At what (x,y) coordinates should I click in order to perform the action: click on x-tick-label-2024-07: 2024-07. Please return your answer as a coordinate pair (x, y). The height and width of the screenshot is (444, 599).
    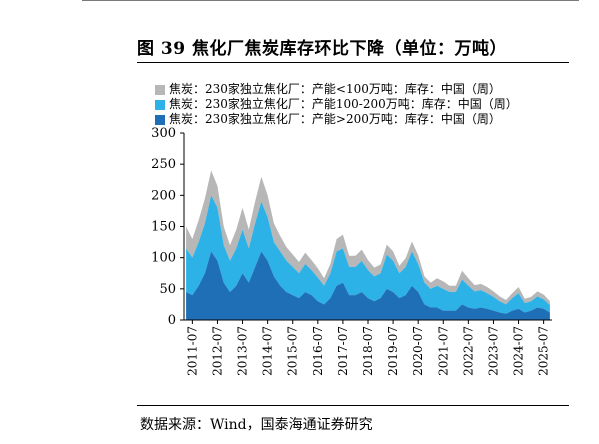
    Looking at the image, I should click on (519, 351).